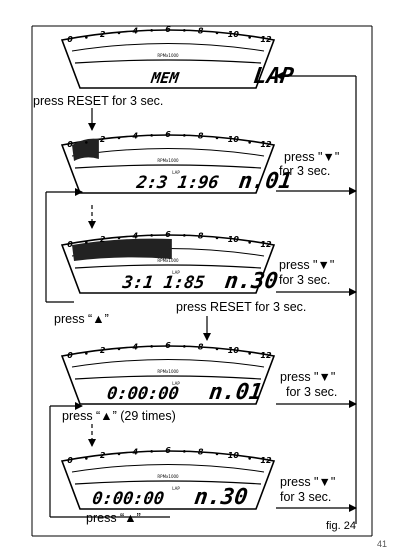  Describe the element at coordinates (165, 78) in the screenshot. I see `display-left-value: MEM` at that location.